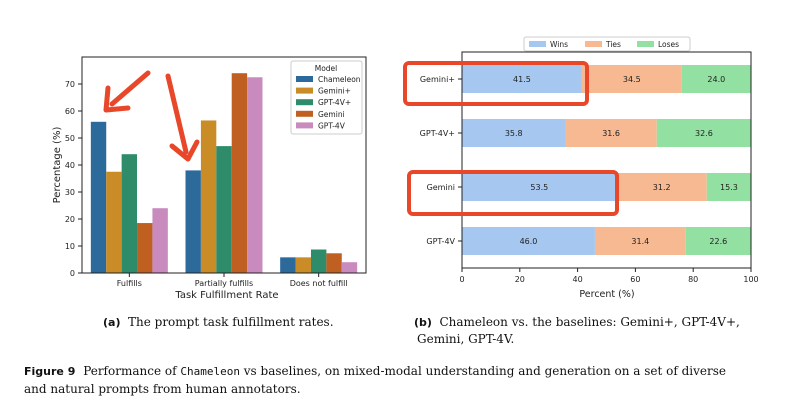 This screenshot has height=416, width=792. Describe the element at coordinates (193, 221) in the screenshot. I see `bar-chameleon-partially-fulfills` at that location.